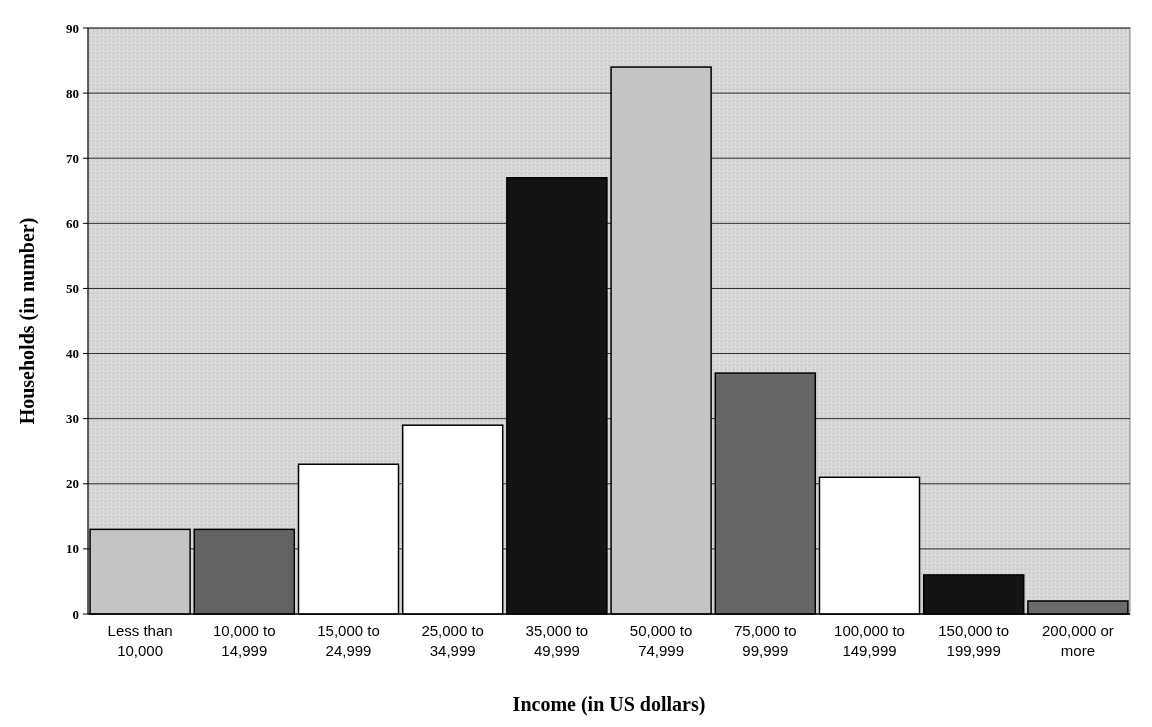 This screenshot has width=1152, height=727. Describe the element at coordinates (72, 93) in the screenshot. I see `y-tick-label: 80` at that location.